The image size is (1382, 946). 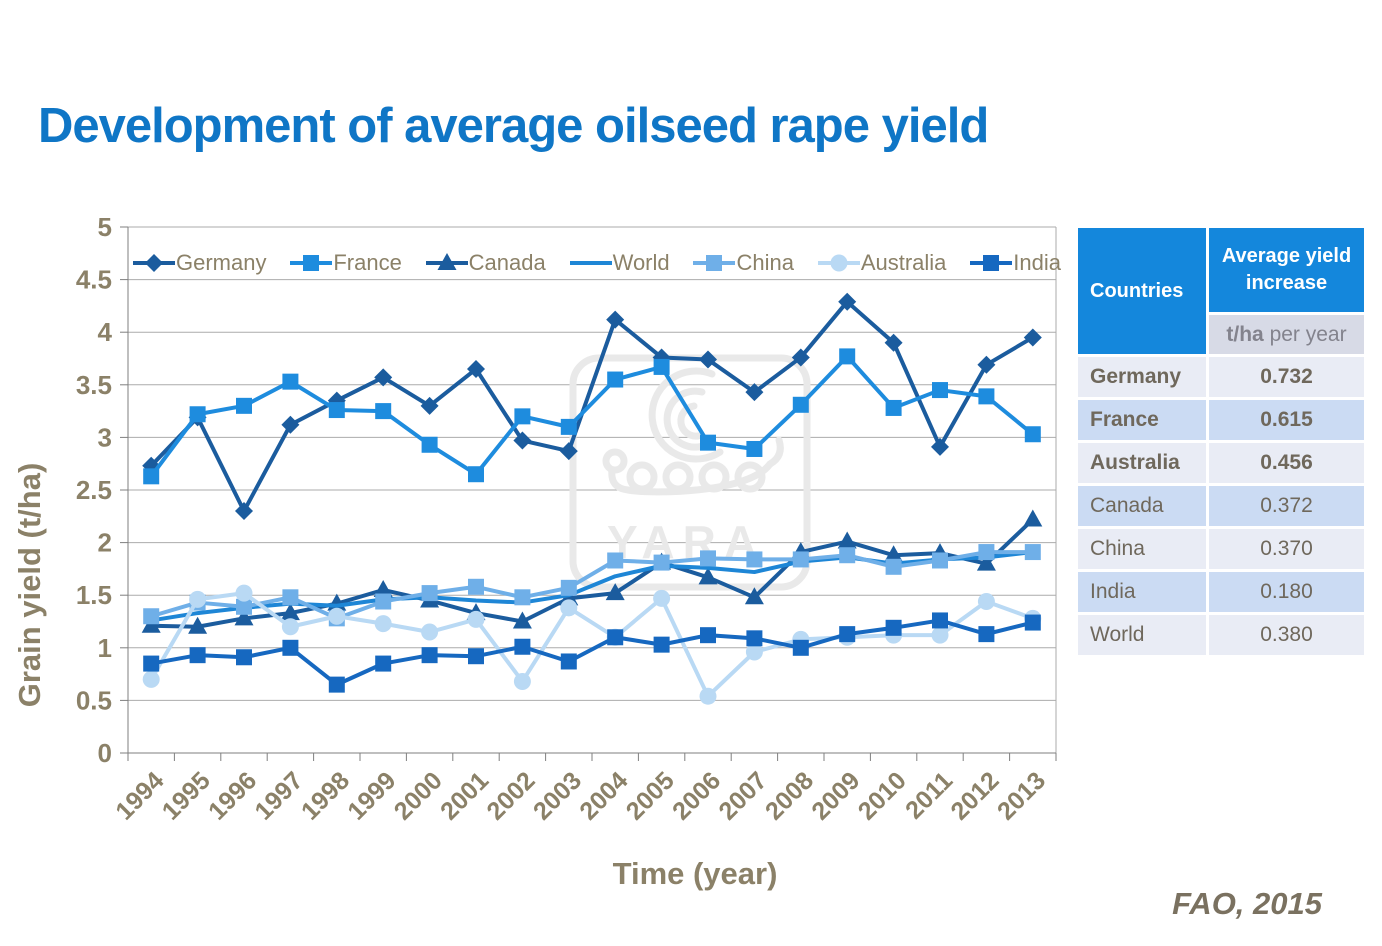 What do you see at coordinates (105, 753) in the screenshot?
I see `y-tick-label: 0` at bounding box center [105, 753].